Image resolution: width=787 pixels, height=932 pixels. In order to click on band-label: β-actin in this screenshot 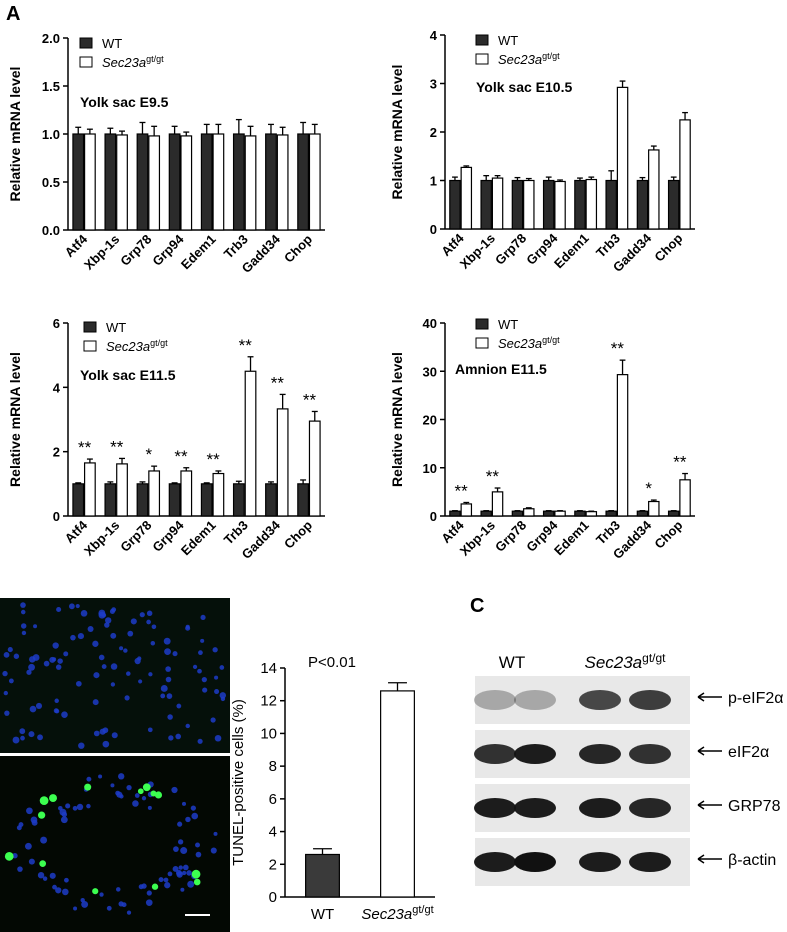, I will do `click(752, 860)`.